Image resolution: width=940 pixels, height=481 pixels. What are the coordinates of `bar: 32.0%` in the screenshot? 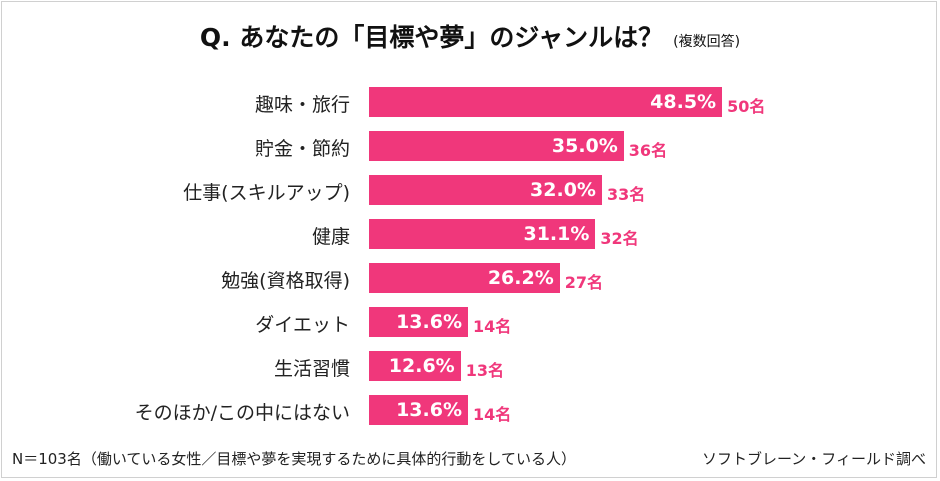 It's located at (485, 190).